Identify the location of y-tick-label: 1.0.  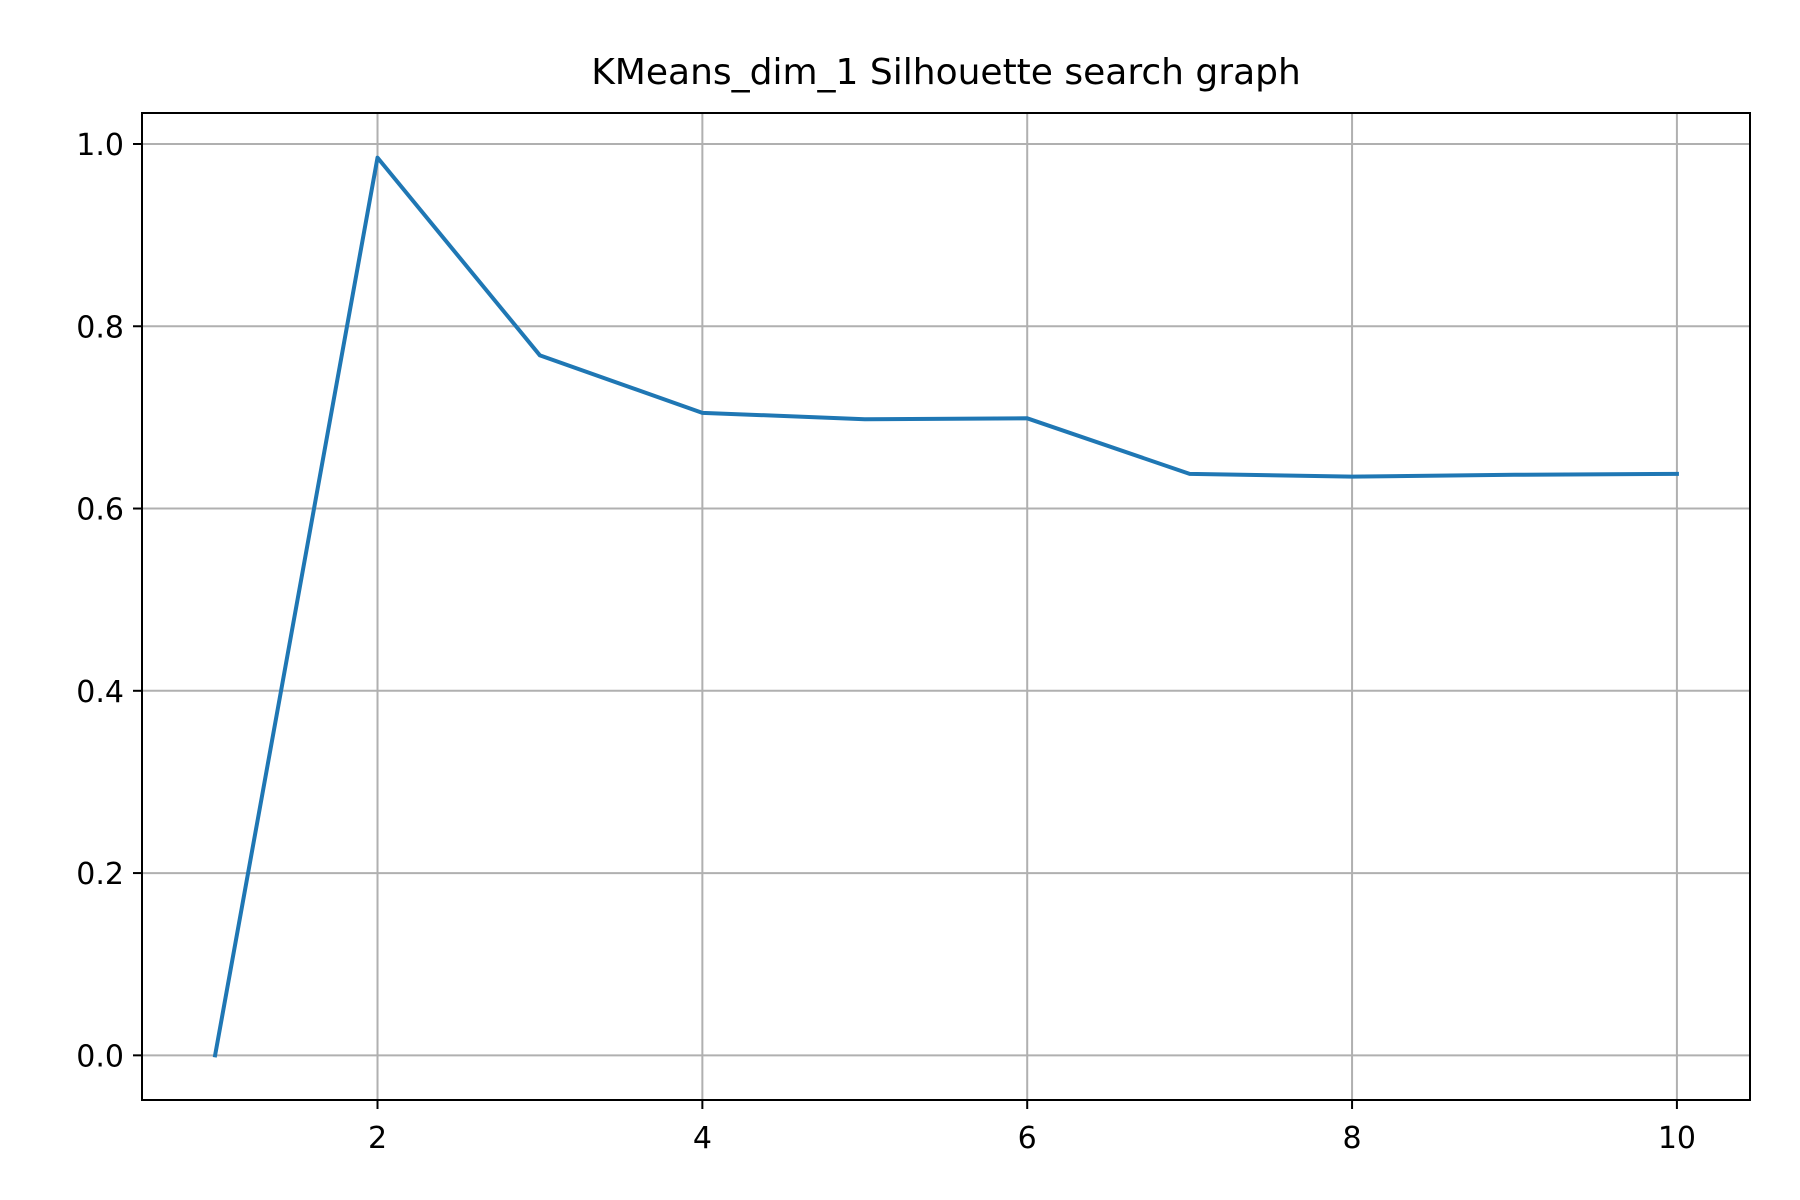
(100, 145).